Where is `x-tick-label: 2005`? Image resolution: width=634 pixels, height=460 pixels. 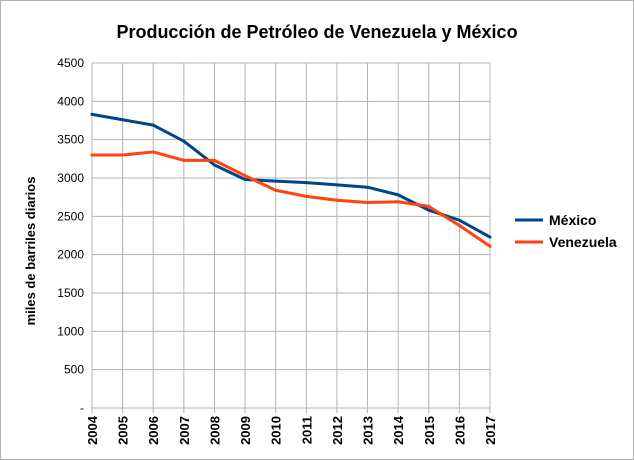
x-tick-label: 2005 is located at coordinates (123, 430).